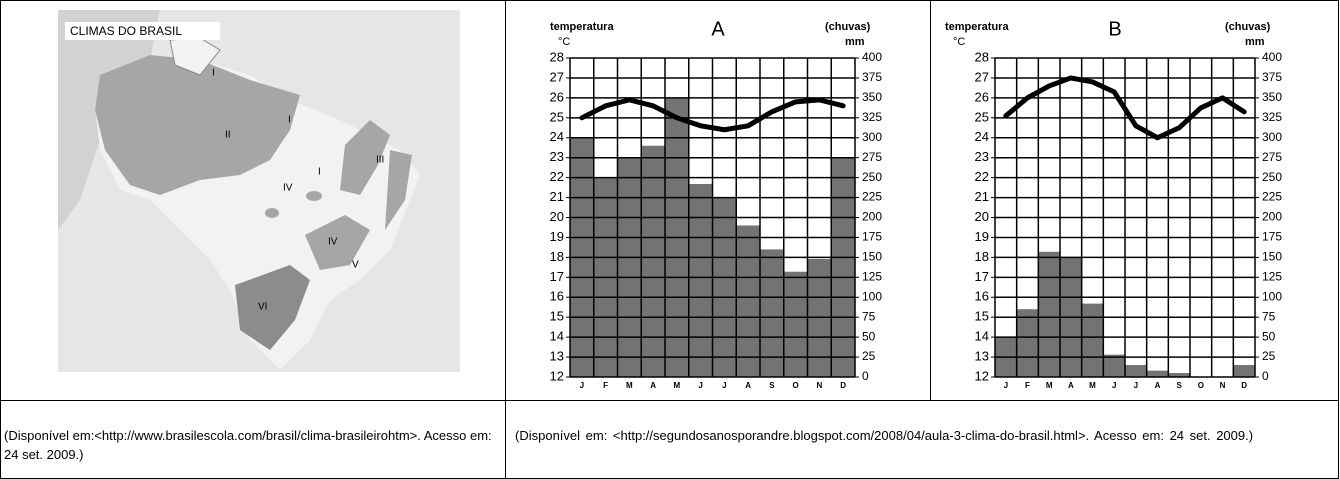  Describe the element at coordinates (982, 276) in the screenshot. I see `y-tick-label: 17` at that location.